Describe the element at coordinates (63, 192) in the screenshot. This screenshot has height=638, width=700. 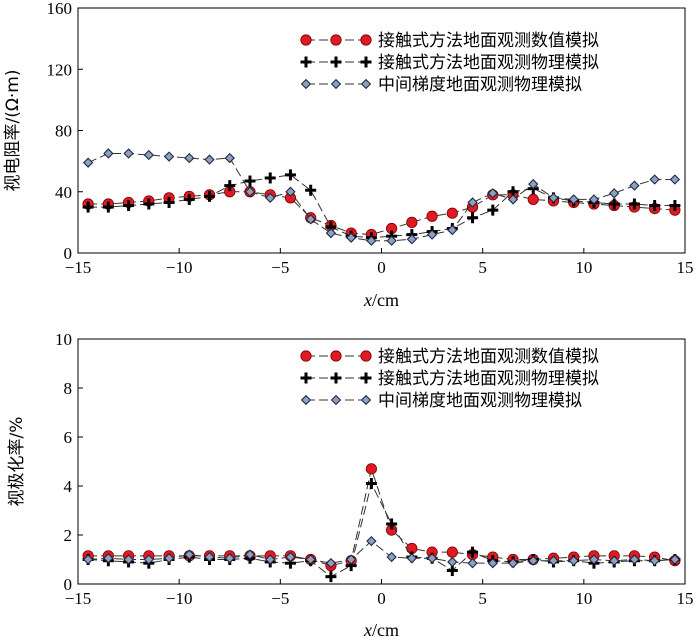
I see `y-tick-label: 40` at that location.